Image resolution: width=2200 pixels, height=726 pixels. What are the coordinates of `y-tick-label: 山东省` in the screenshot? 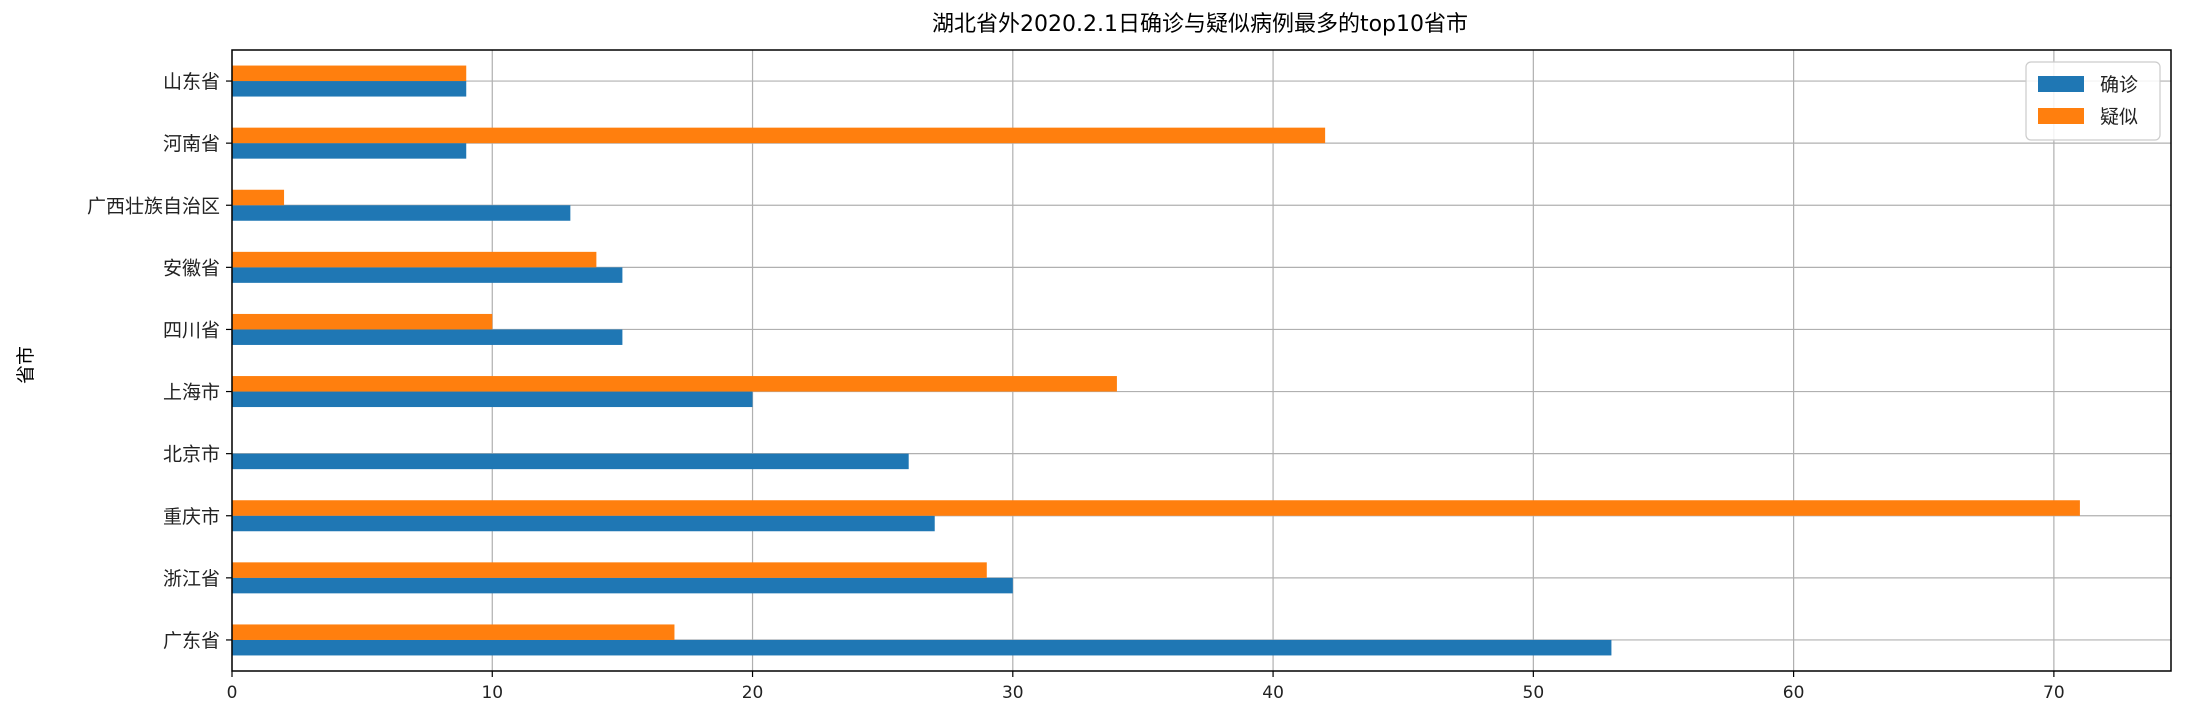 It's located at (191, 82).